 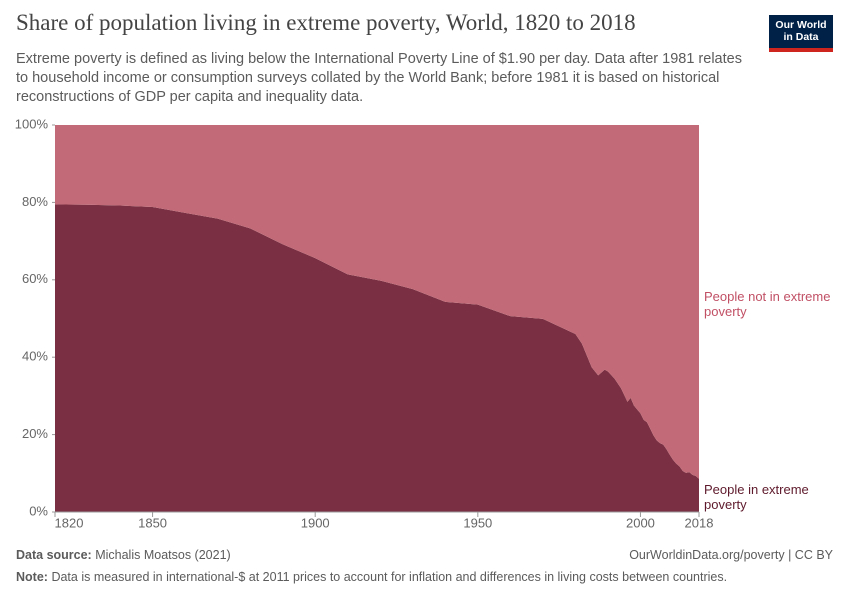 What do you see at coordinates (640, 522) in the screenshot?
I see `x-tick-label: 2000` at bounding box center [640, 522].